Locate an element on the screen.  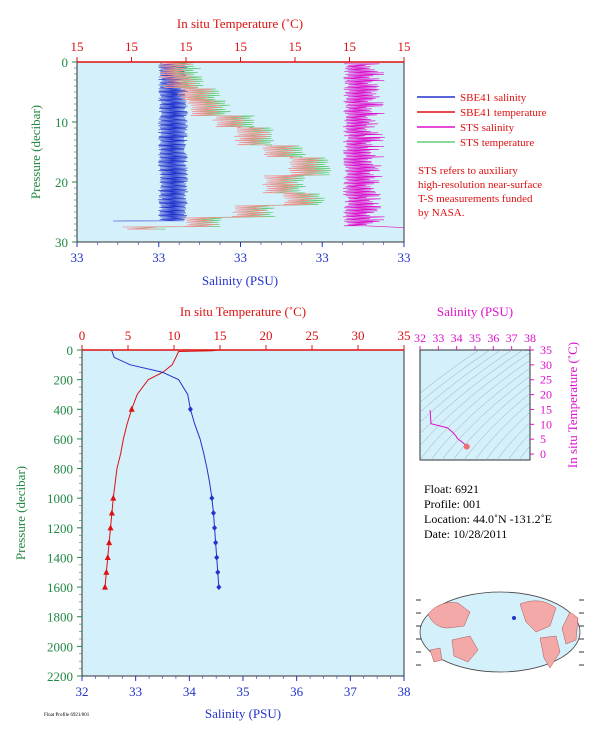
temperature-profile-line is located at coordinates (161, 468).